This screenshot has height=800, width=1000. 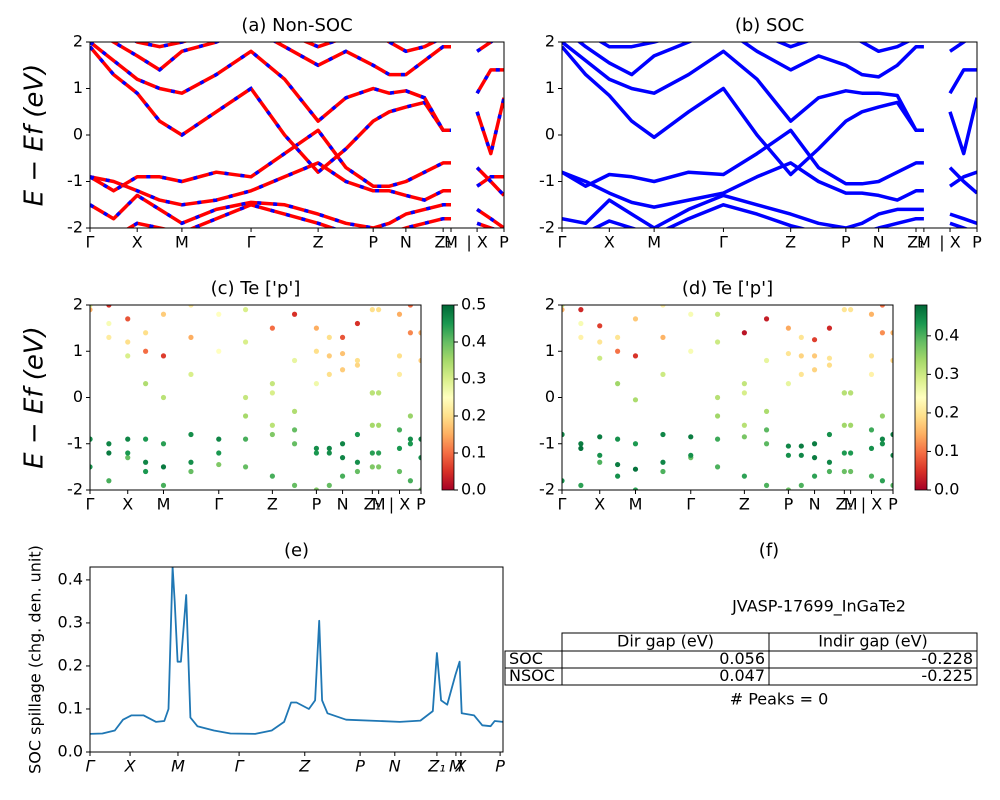 What do you see at coordinates (296, 659) in the screenshot?
I see `axes-frame` at bounding box center [296, 659].